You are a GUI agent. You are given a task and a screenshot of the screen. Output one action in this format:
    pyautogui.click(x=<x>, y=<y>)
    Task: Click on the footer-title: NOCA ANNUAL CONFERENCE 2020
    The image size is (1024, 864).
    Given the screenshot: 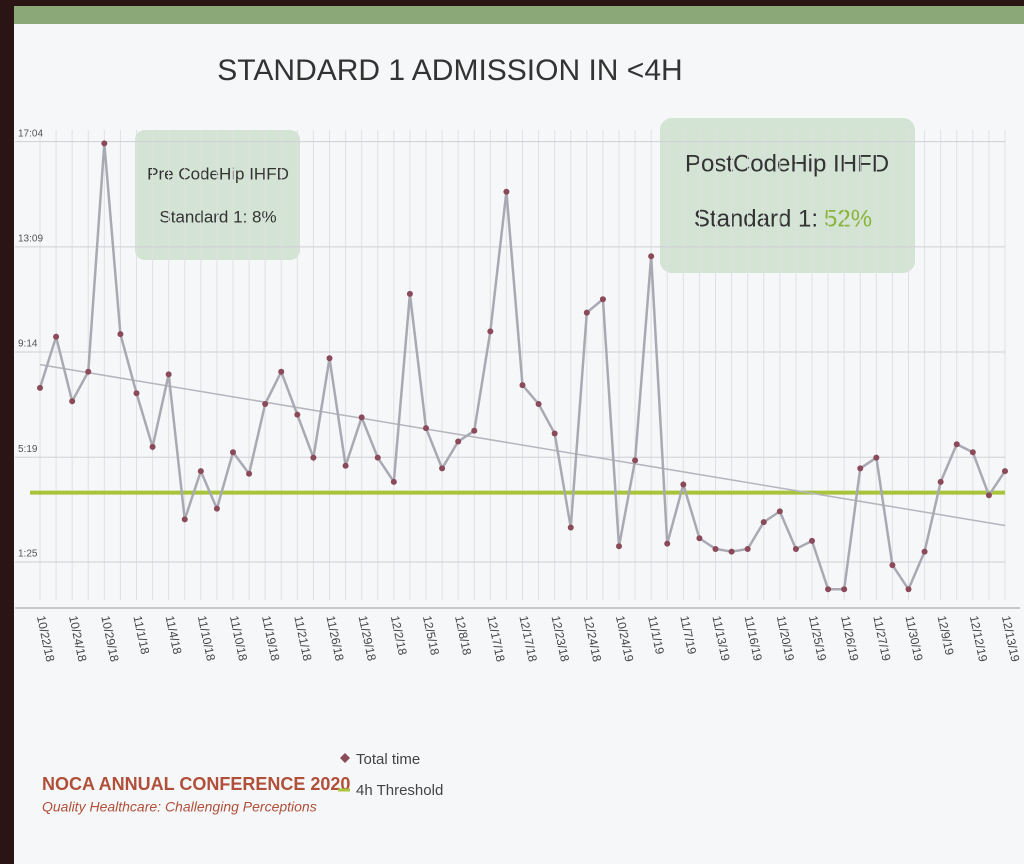 What is the action you would take?
    pyautogui.click(x=196, y=784)
    